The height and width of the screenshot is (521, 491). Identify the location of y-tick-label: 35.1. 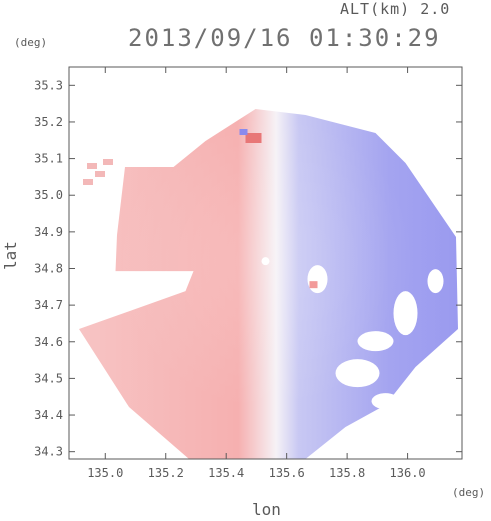
(48, 159).